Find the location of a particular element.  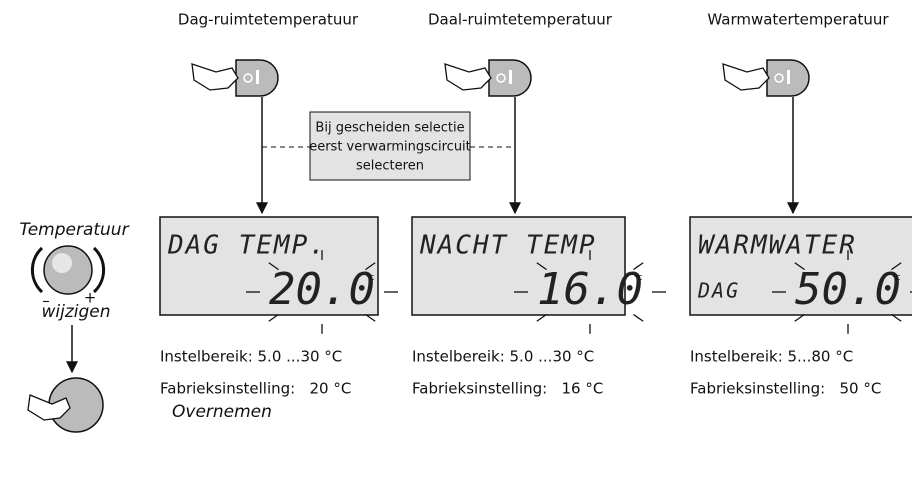

factory: Fabrieksinstelling: 20 °C is located at coordinates (255, 389).